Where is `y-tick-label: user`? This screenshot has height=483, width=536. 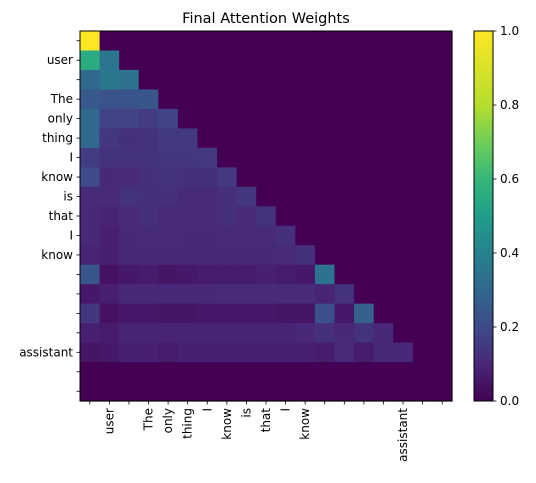
y-tick-label: user is located at coordinates (60, 60).